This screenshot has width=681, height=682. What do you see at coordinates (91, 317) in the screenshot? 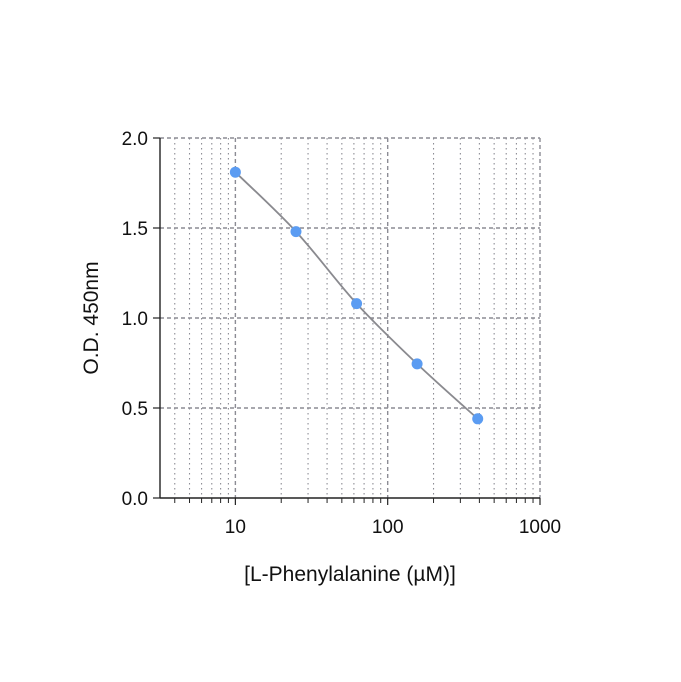
I see `y-axis-title: O.D. 450nm` at bounding box center [91, 317].